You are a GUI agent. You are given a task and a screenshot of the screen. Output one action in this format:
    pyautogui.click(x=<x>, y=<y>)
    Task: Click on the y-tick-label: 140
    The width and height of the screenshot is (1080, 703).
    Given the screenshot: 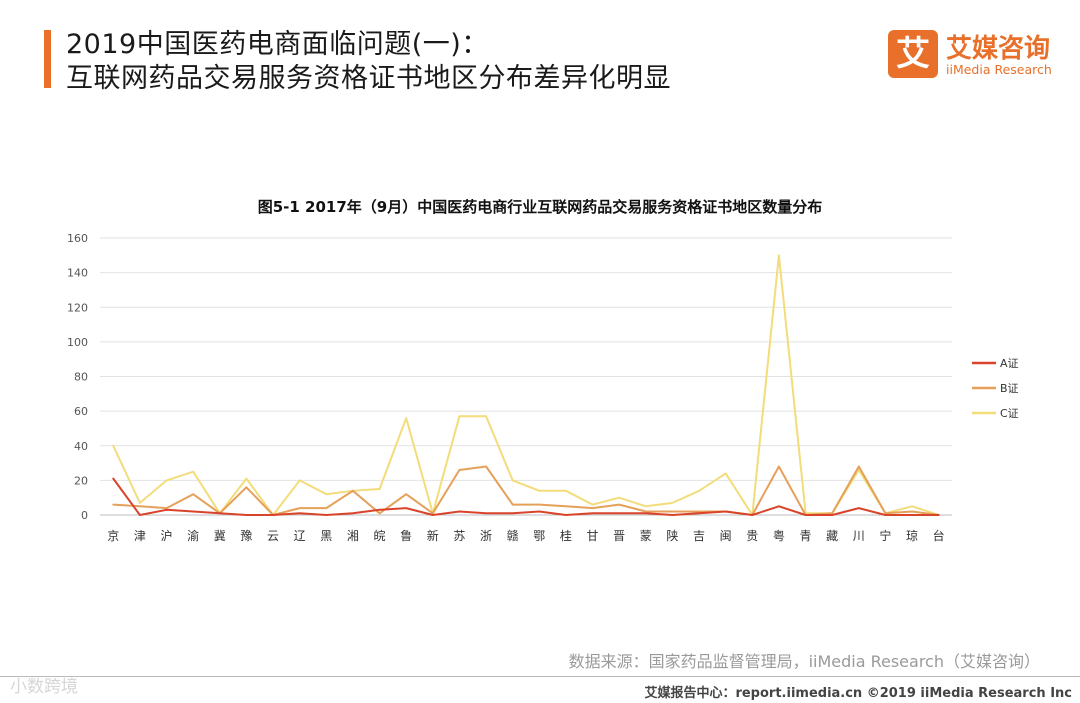 What is the action you would take?
    pyautogui.click(x=77, y=273)
    